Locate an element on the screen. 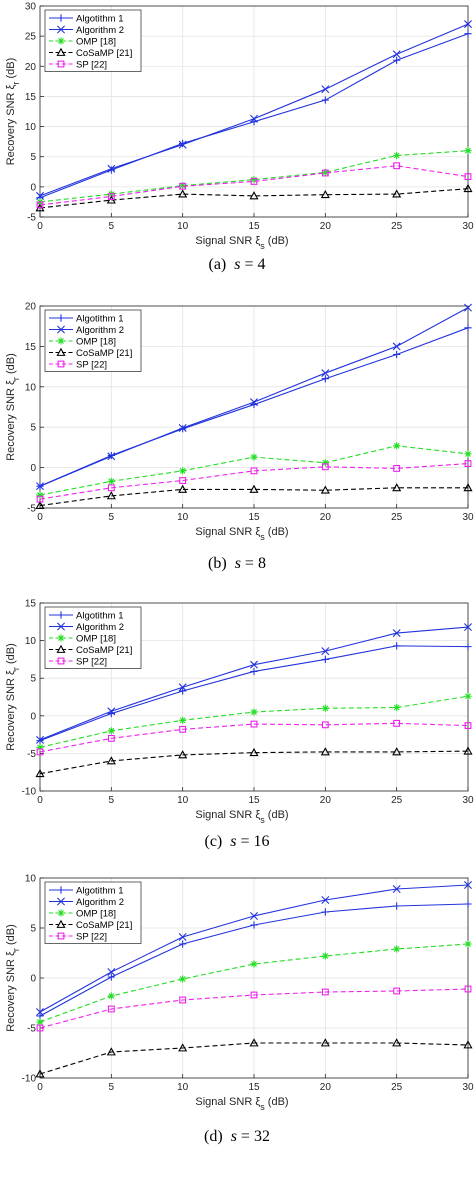 The image size is (474, 1179). x-tick-label: 20 is located at coordinates (326, 800).